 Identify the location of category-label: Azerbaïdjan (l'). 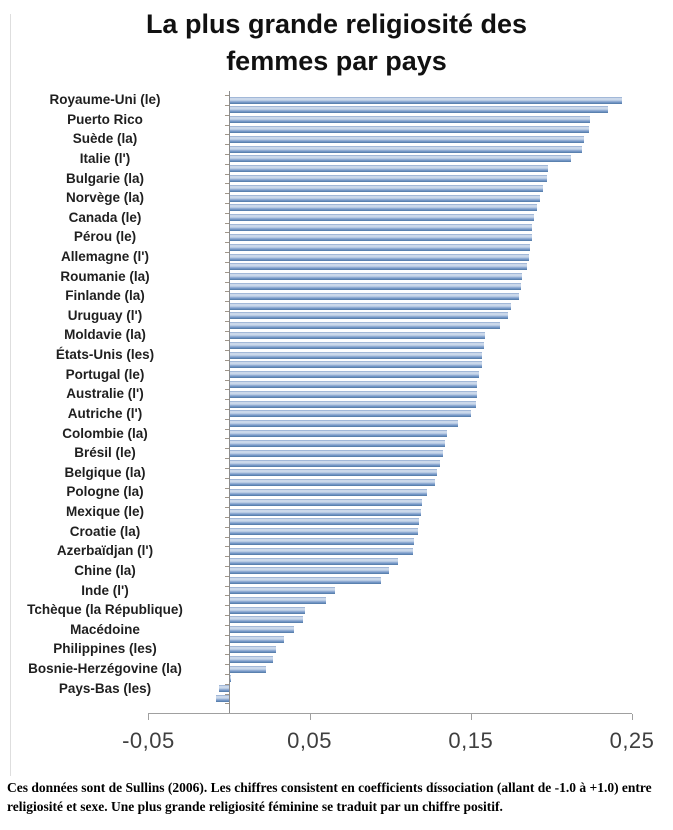
(105, 551).